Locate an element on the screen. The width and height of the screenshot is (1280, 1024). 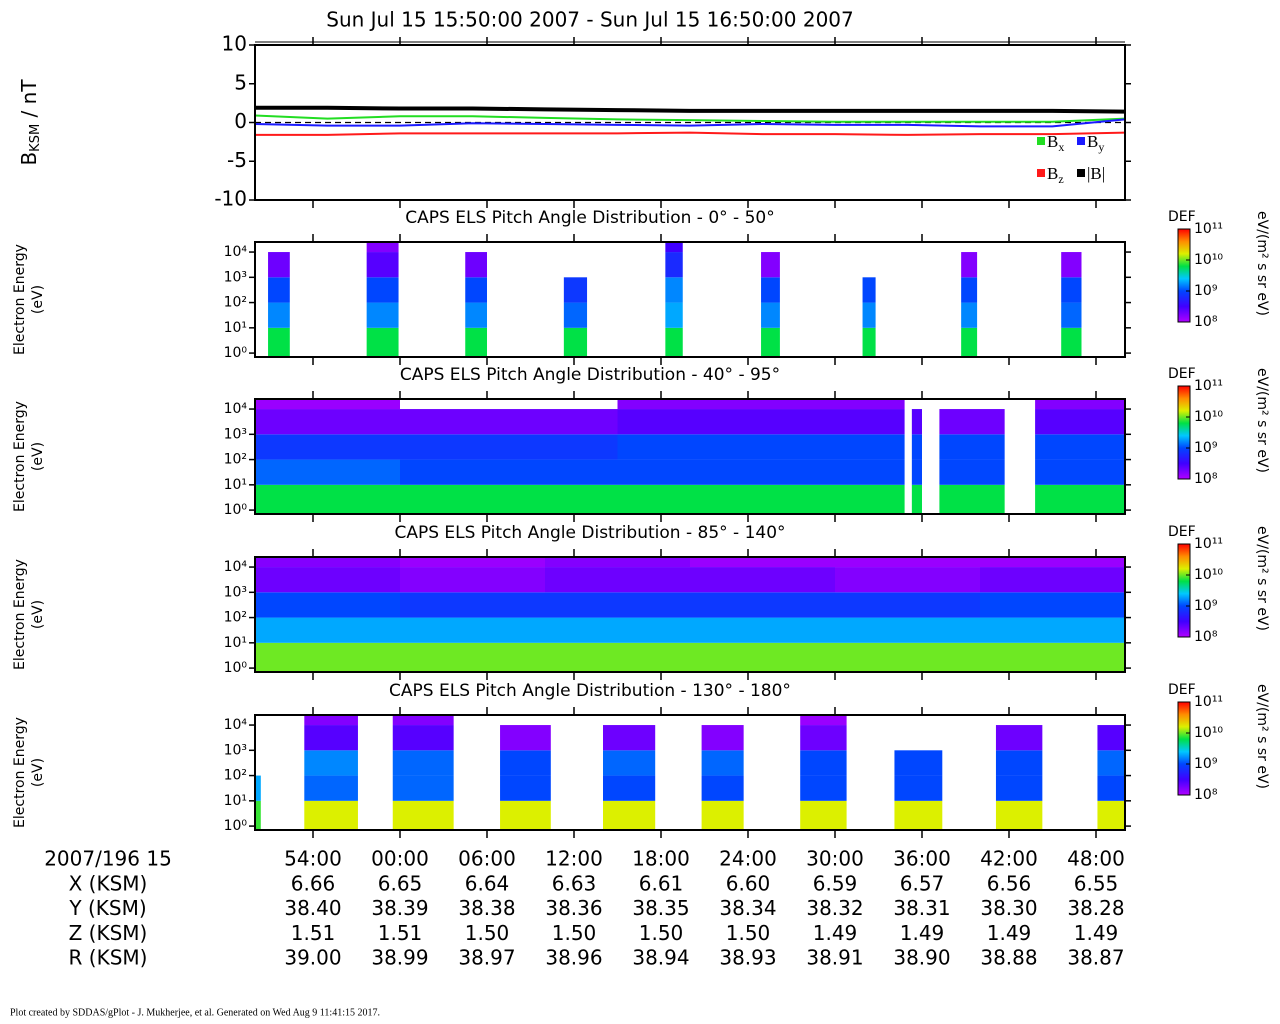
y-tick-label: 10¹ is located at coordinates (235, 801).